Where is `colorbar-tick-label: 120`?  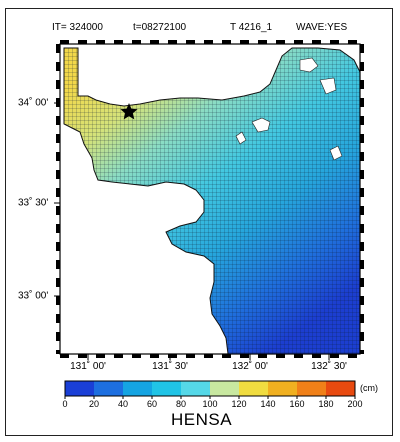
colorbar-tick-label: 120 is located at coordinates (239, 404).